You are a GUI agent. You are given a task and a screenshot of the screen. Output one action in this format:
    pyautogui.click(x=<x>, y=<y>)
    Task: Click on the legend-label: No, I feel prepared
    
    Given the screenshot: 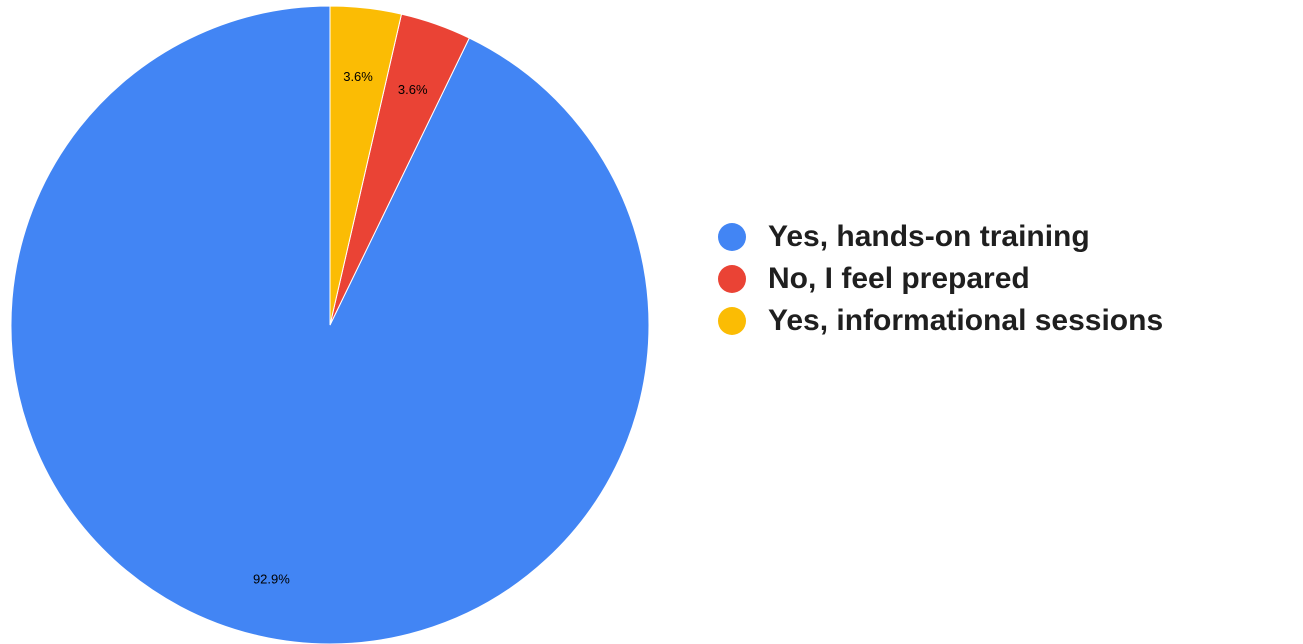 What is the action you would take?
    pyautogui.click(x=899, y=278)
    